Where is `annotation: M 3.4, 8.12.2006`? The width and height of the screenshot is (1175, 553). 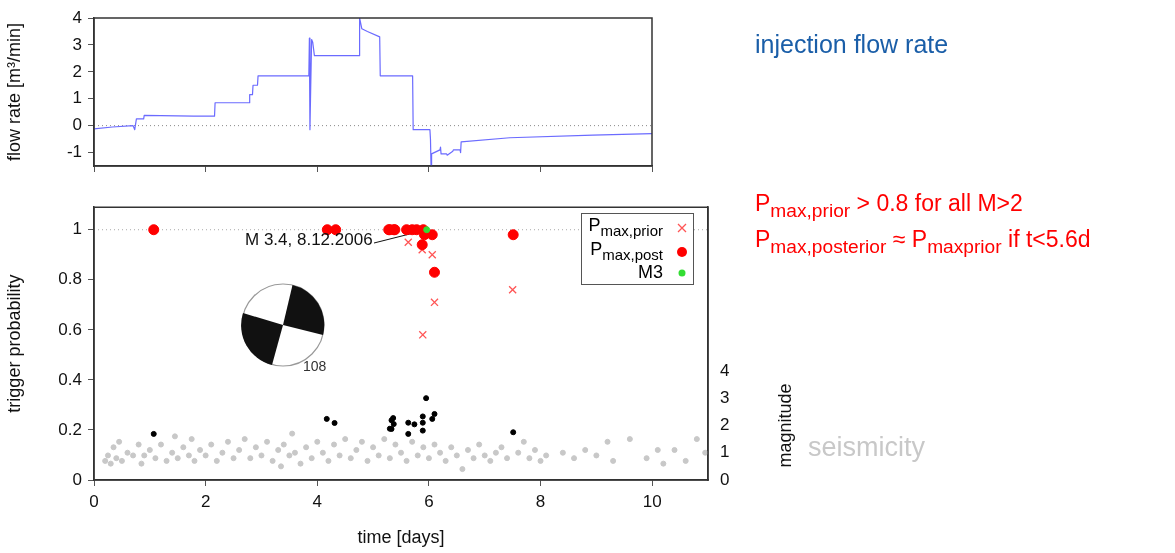 annotation: M 3.4, 8.12.2006 is located at coordinates (309, 240).